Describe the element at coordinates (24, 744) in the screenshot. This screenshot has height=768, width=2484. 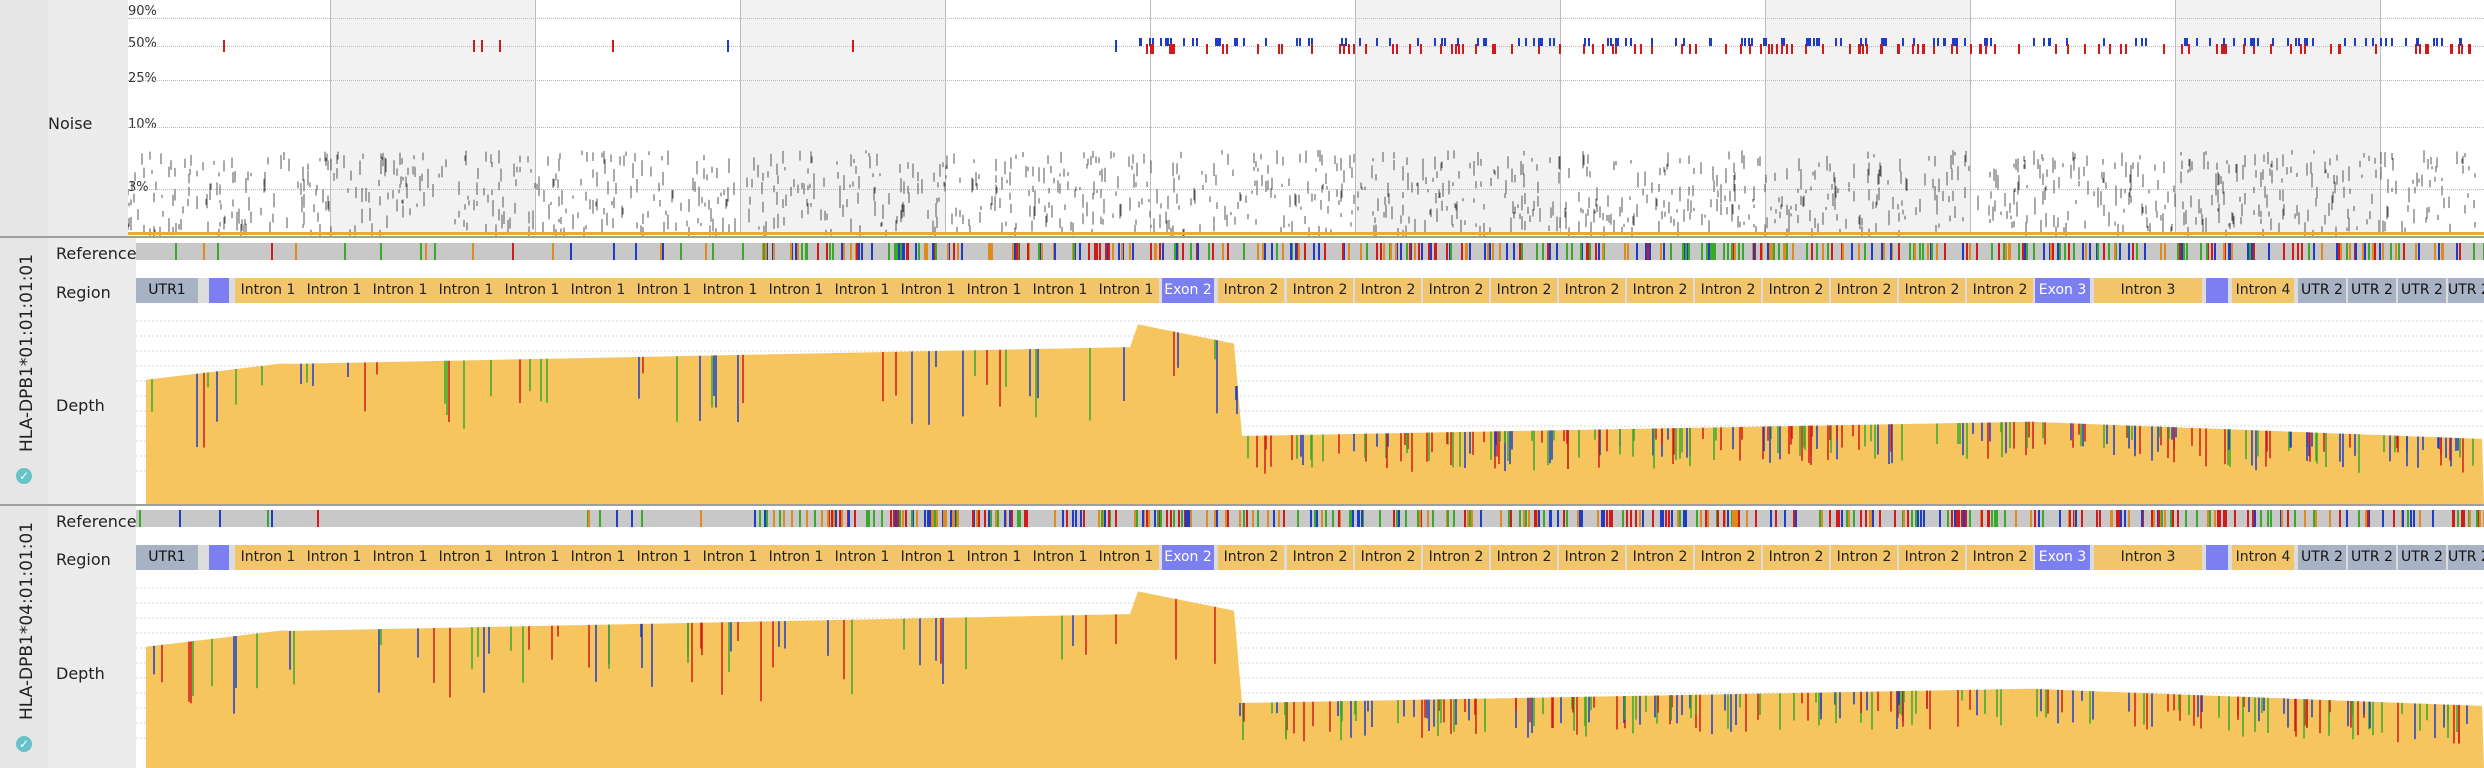
I see `sample-2-check-circle-icon: ✓` at that location.